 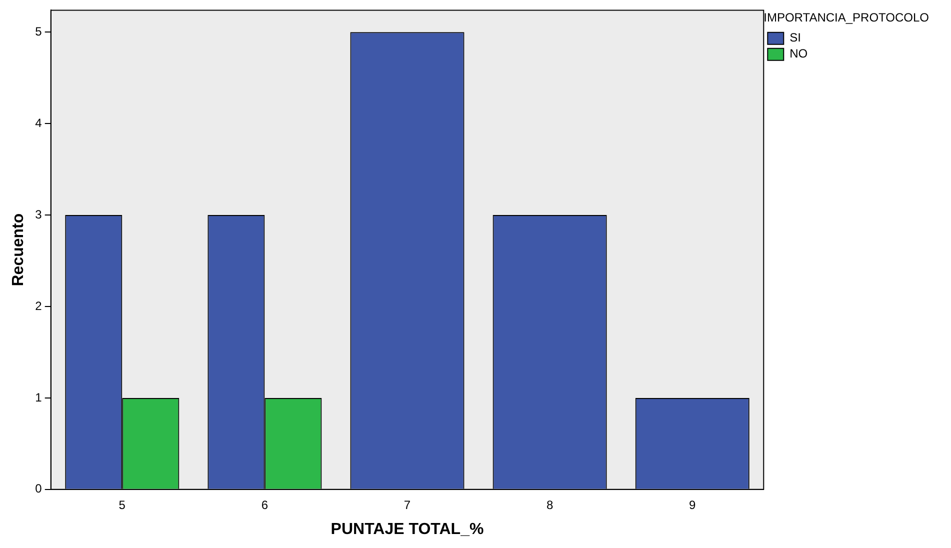 I want to click on x-tick-label: 7, so click(x=407, y=505).